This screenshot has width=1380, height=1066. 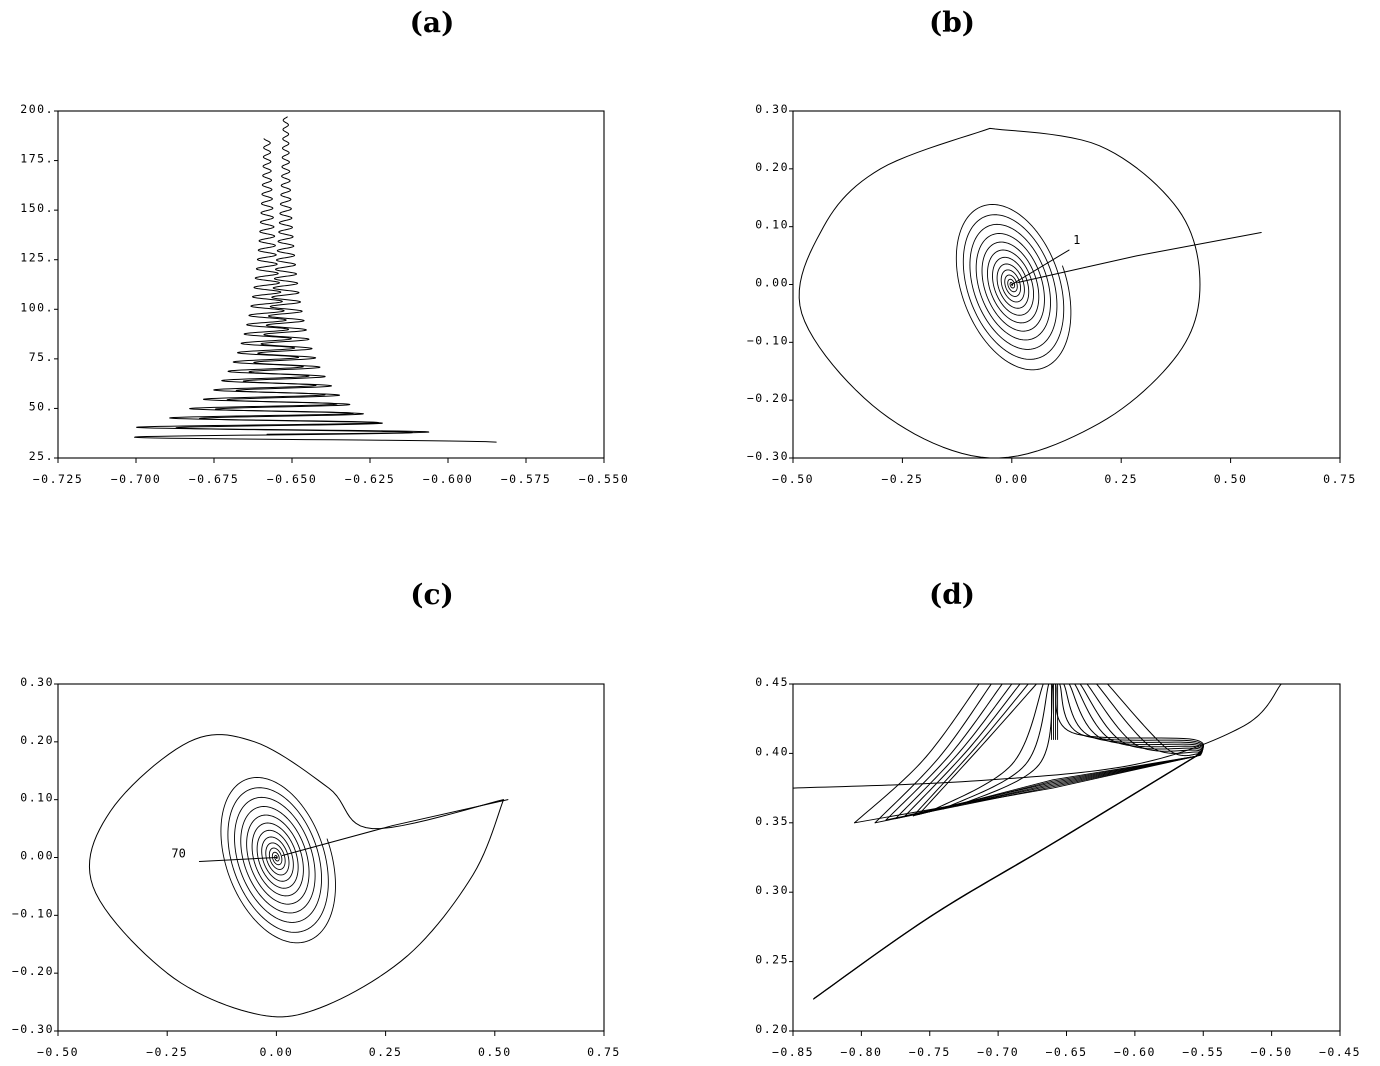 I want to click on x-tick-label: −0.55, so click(x=1203, y=1052).